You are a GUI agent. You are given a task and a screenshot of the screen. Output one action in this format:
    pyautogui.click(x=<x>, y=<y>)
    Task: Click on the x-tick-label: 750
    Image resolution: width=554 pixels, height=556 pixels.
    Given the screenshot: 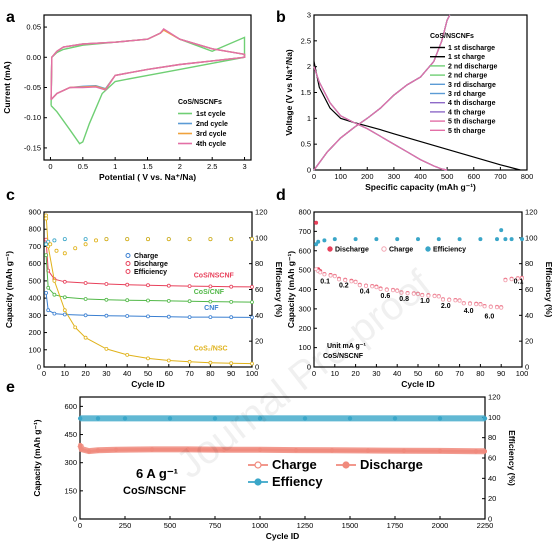 What is the action you would take?
    pyautogui.click(x=215, y=525)
    